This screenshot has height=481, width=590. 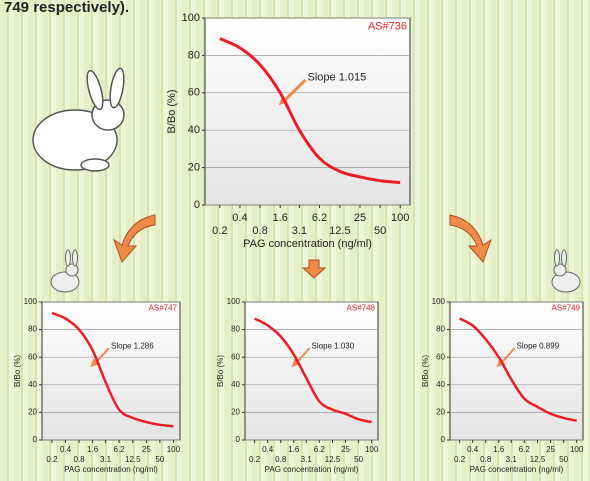 What do you see at coordinates (78, 119) in the screenshot?
I see `rabbit` at bounding box center [78, 119].